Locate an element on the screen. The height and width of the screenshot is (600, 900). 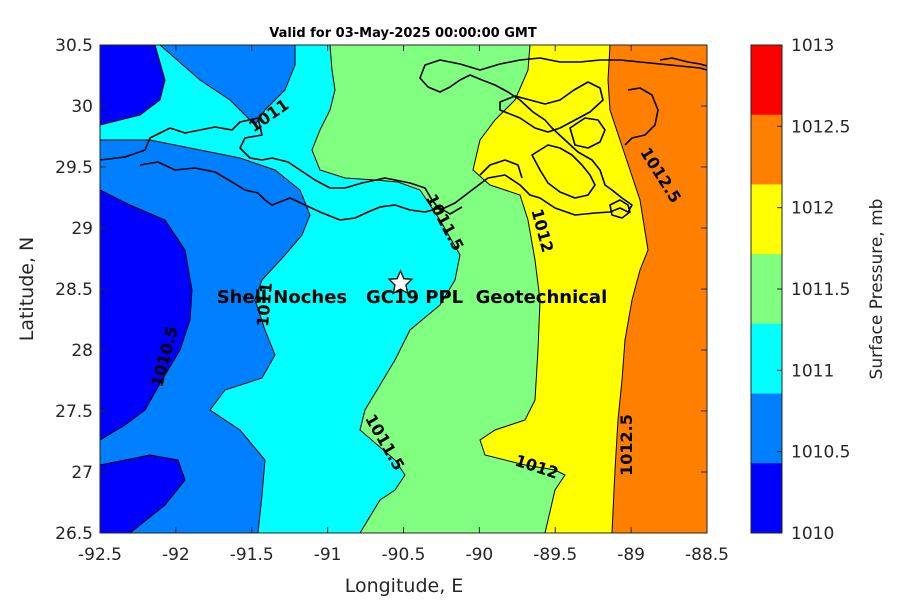
x-tick-label: -91 is located at coordinates (328, 555).